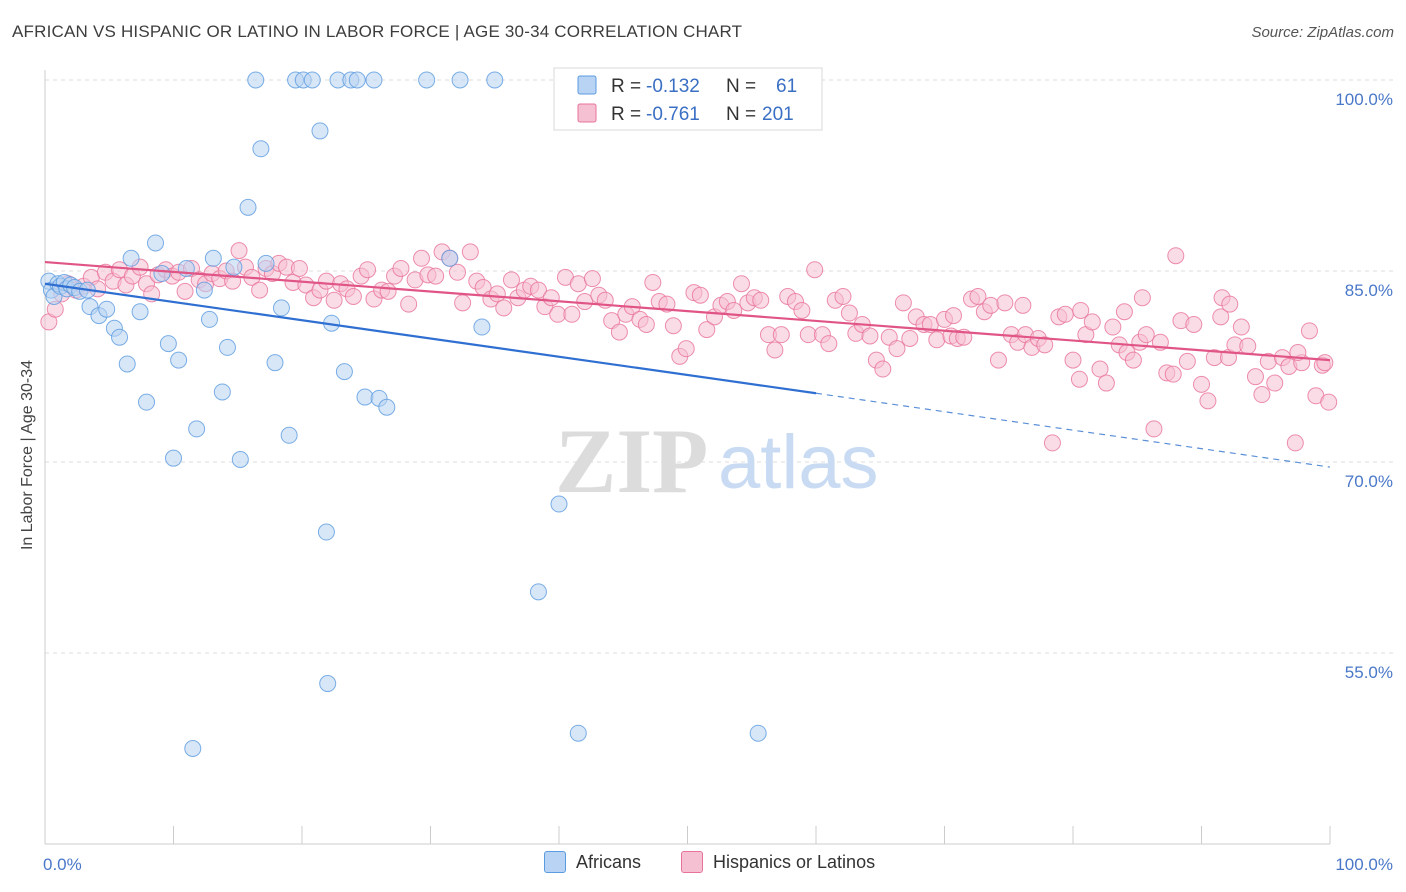  Describe the element at coordinates (692, 862) in the screenshot. I see `legend-swatch-hispanics-bottom` at that location.